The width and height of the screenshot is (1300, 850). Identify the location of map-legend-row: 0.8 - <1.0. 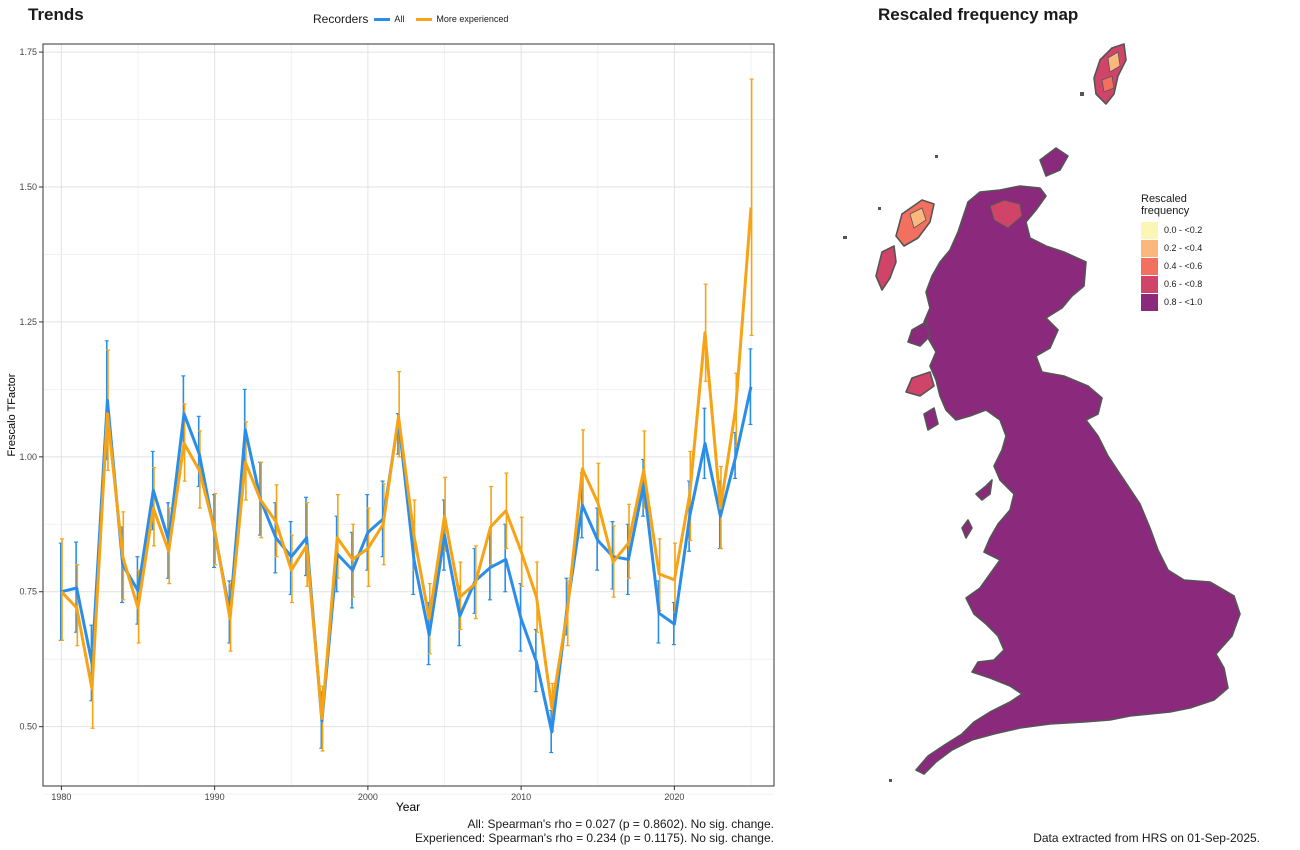
(1171, 302).